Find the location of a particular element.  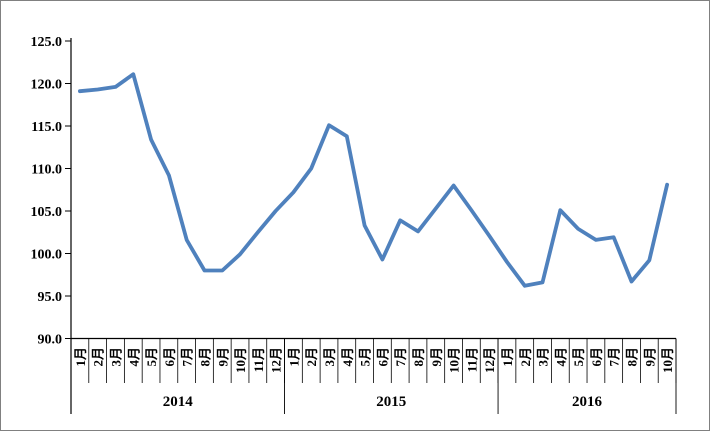

y-axis-tick-label: 95.0 is located at coordinates (50, 297).